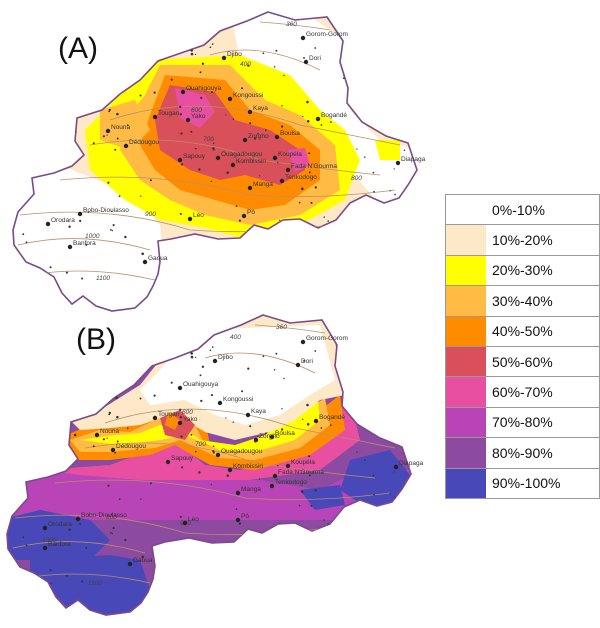 This screenshot has width=600, height=628. What do you see at coordinates (260, 108) in the screenshot?
I see `town-label: Kaya` at bounding box center [260, 108].